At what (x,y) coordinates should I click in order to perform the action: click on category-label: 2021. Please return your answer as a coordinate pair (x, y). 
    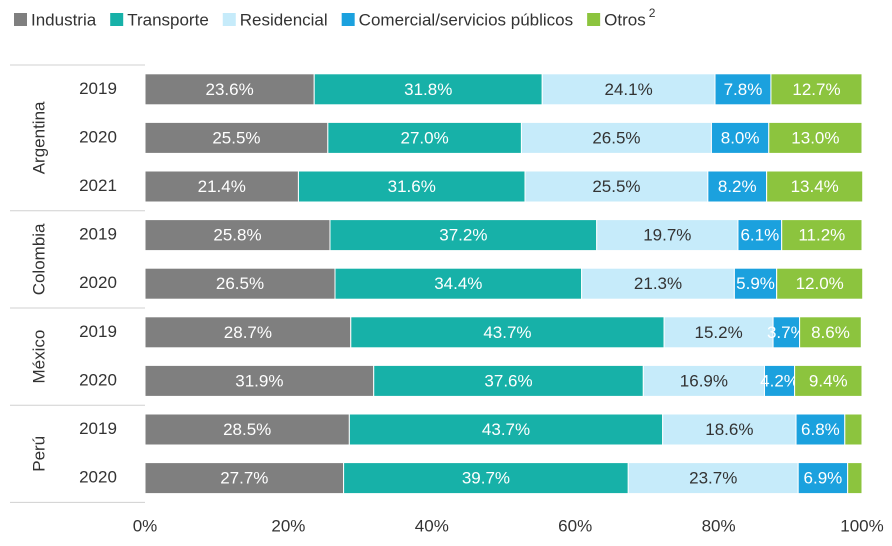
    Looking at the image, I should click on (98, 185).